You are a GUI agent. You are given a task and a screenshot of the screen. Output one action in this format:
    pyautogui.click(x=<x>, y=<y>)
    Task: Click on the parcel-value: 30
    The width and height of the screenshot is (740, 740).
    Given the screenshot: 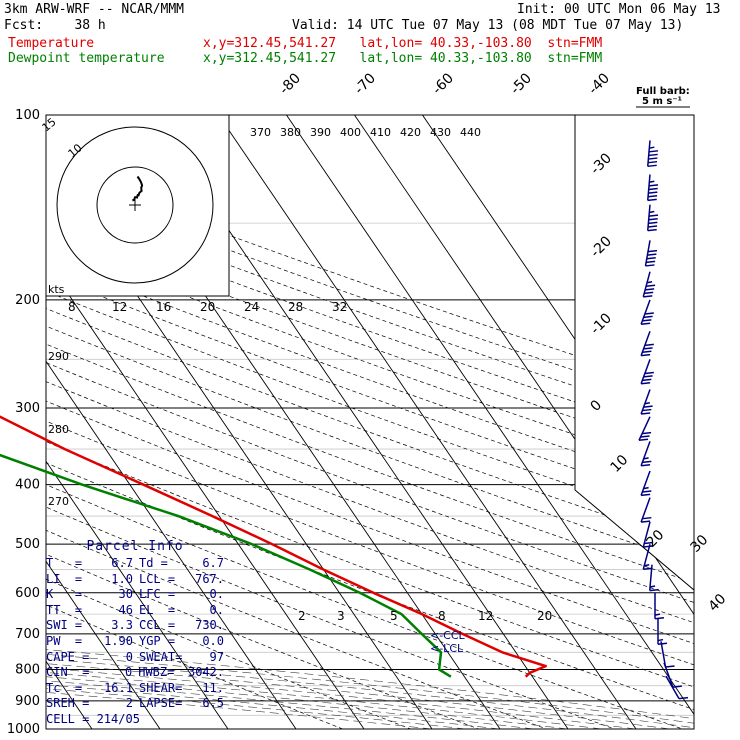 What is the action you would take?
    pyautogui.click(x=125, y=594)
    